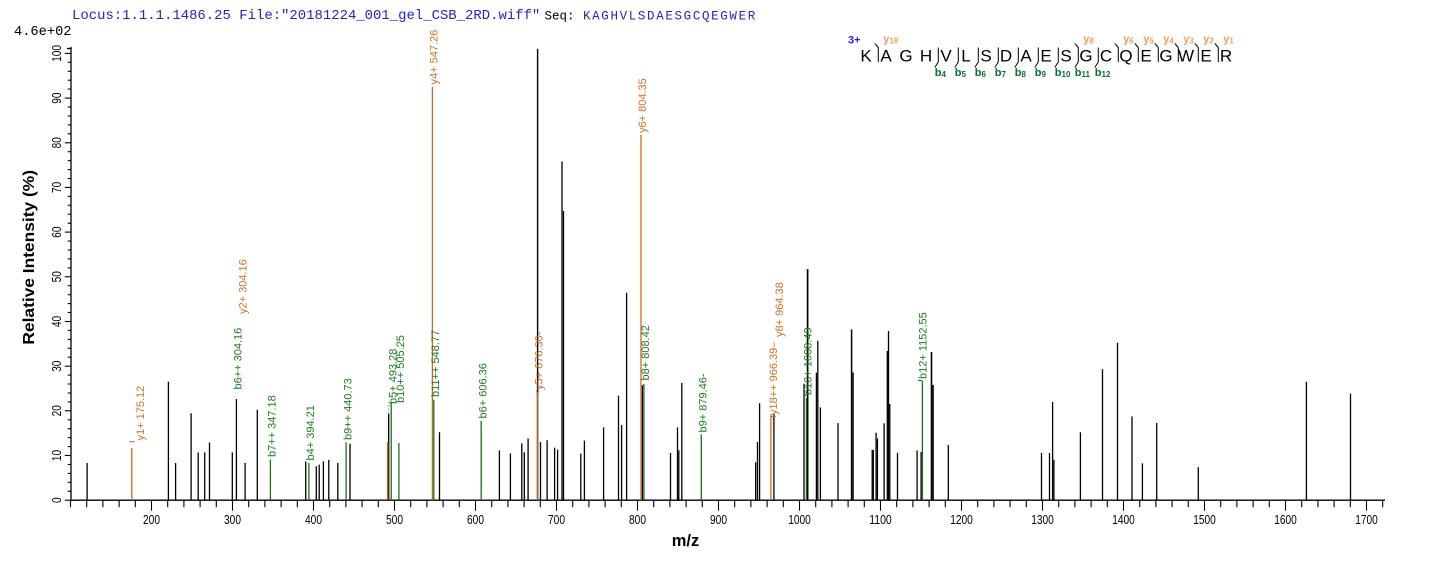 This screenshot has width=1436, height=567. Describe the element at coordinates (56, 500) in the screenshot. I see `svg-text: 0` at that location.